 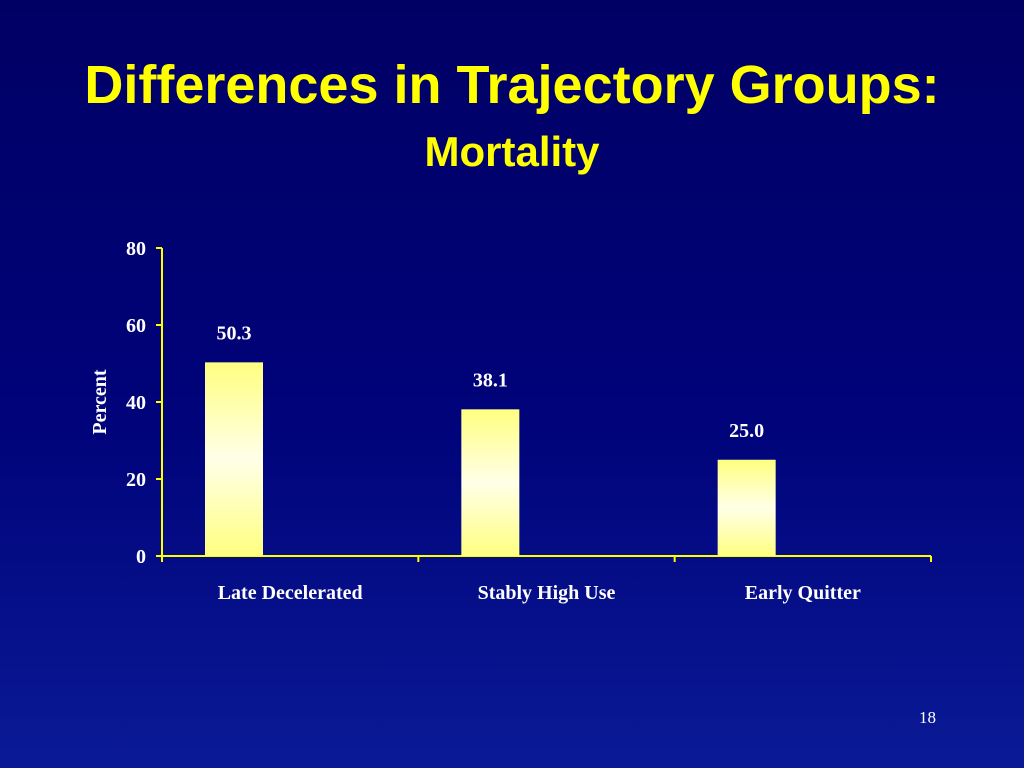 What do you see at coordinates (141, 557) in the screenshot?
I see `y-tick-label: 0` at bounding box center [141, 557].